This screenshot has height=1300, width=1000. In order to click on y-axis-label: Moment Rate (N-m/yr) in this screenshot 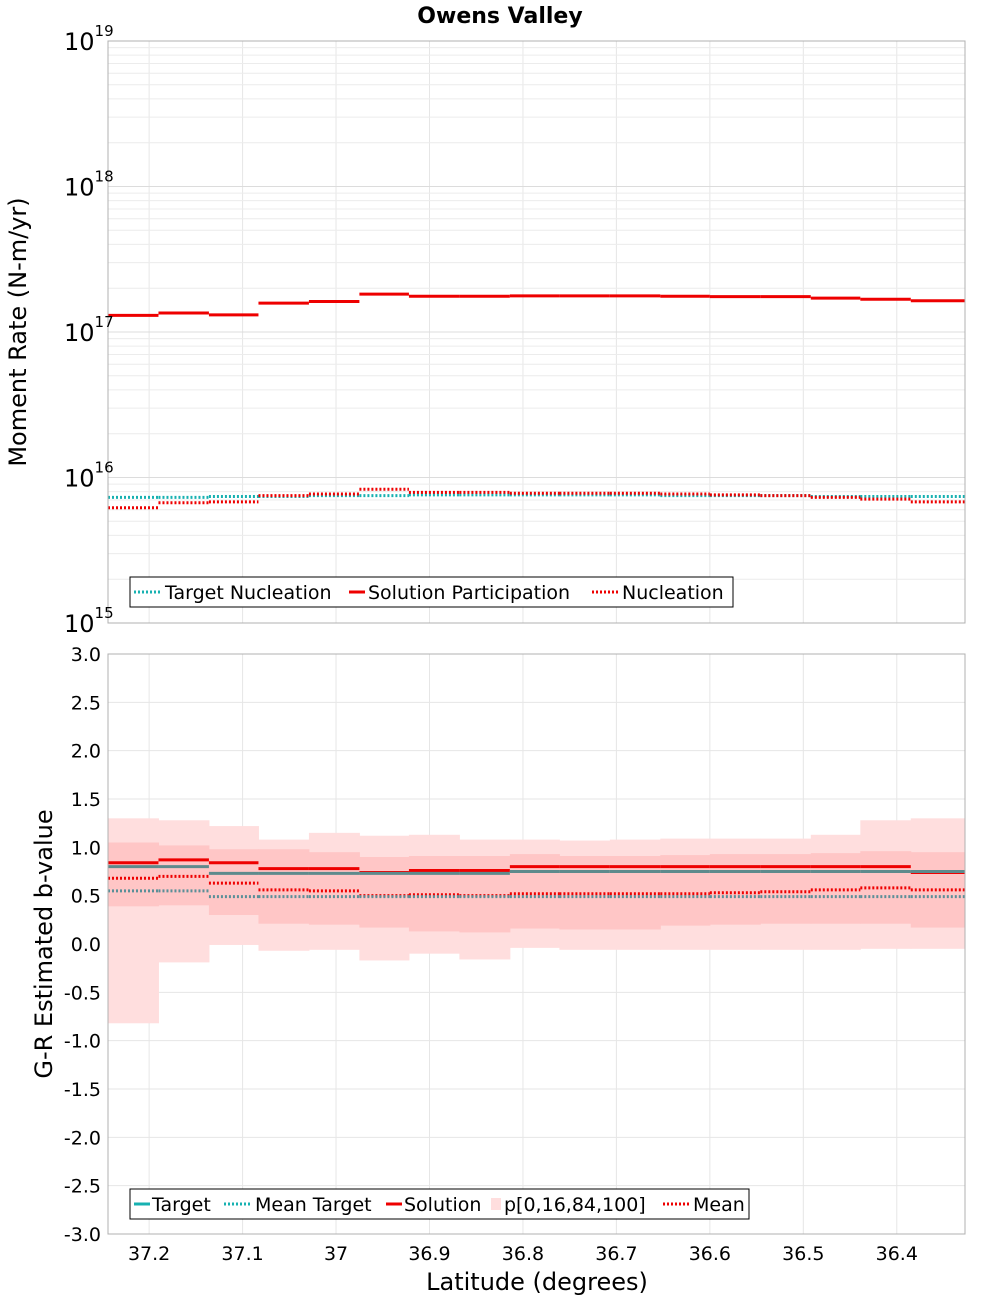, I will do `click(18, 331)`.